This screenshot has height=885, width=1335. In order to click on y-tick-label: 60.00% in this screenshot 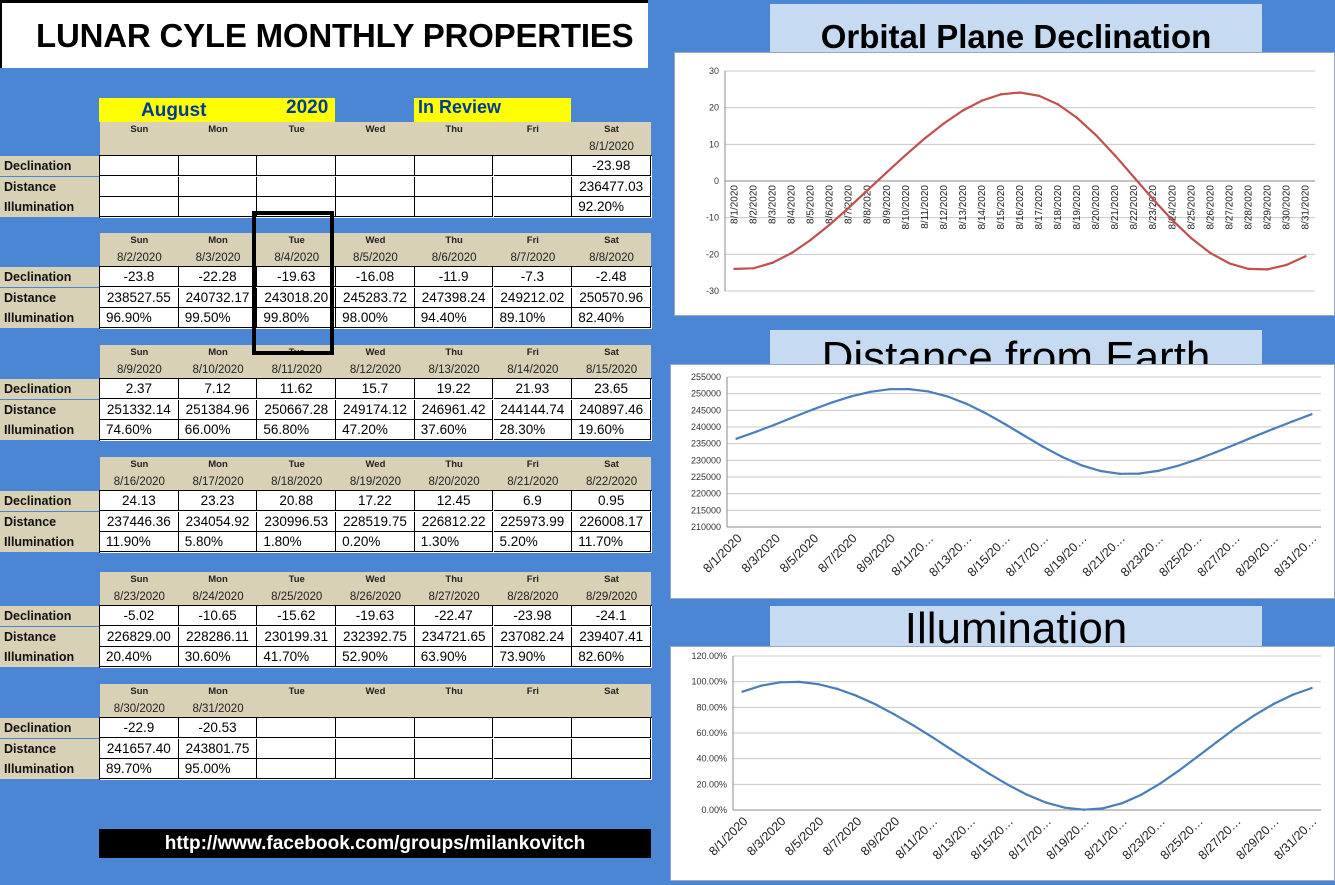, I will do `click(711, 733)`.